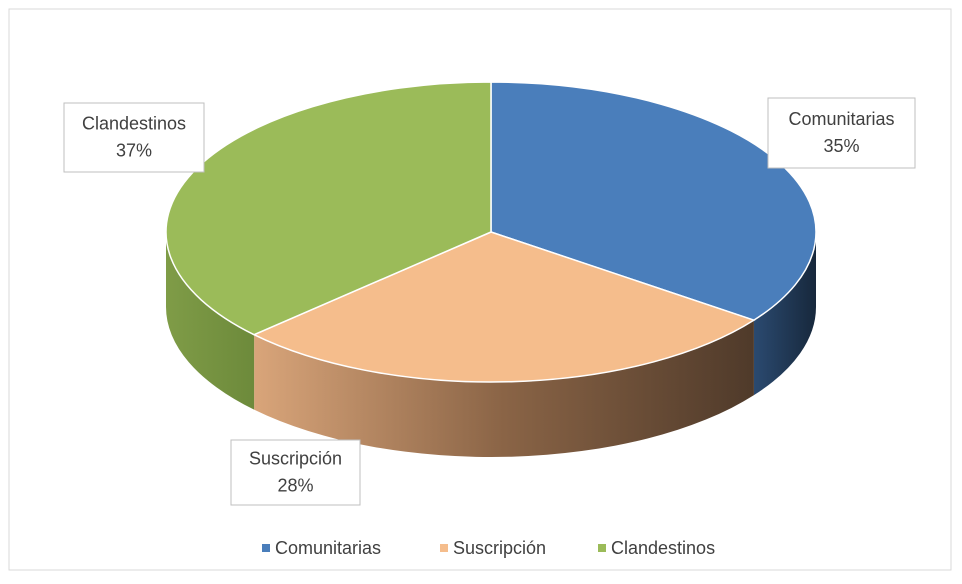 The image size is (962, 584). I want to click on legend-label: Comunitarias, so click(328, 548).